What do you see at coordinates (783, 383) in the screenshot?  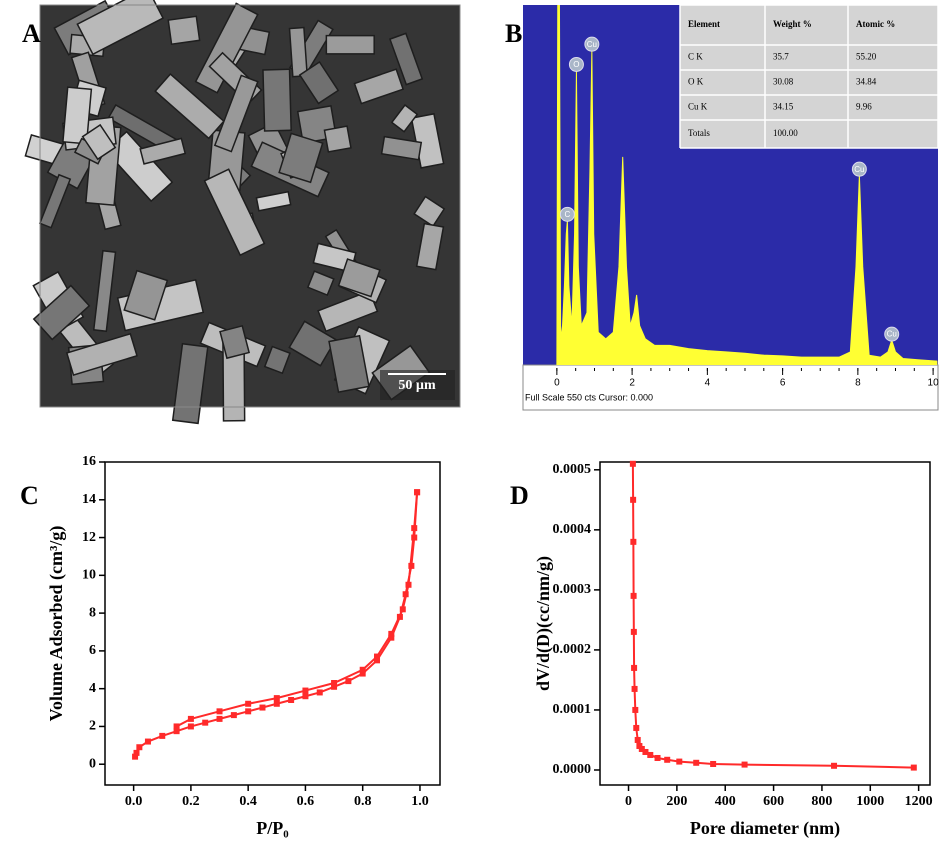 I see `x-tick-label: 6` at bounding box center [783, 383].